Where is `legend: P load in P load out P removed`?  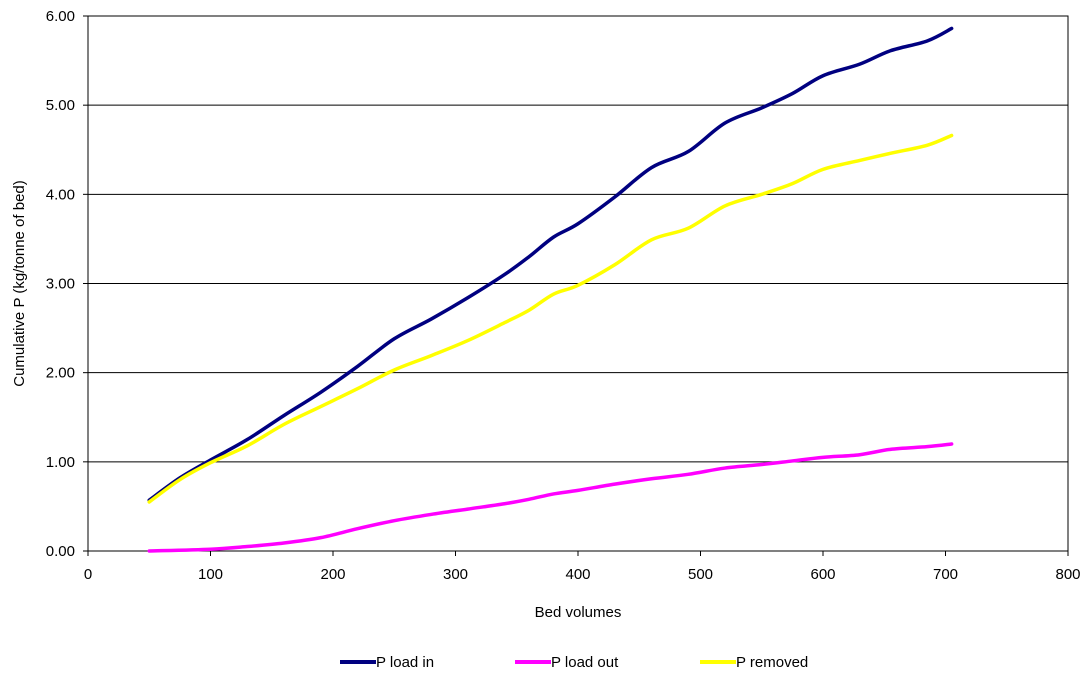
legend: P load in P load out P removed is located at coordinates (574, 662).